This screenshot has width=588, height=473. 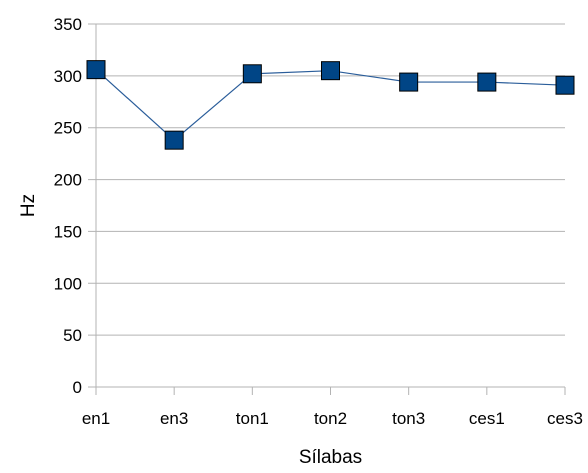 What do you see at coordinates (565, 418) in the screenshot?
I see `x-tick-label: ces3` at bounding box center [565, 418].